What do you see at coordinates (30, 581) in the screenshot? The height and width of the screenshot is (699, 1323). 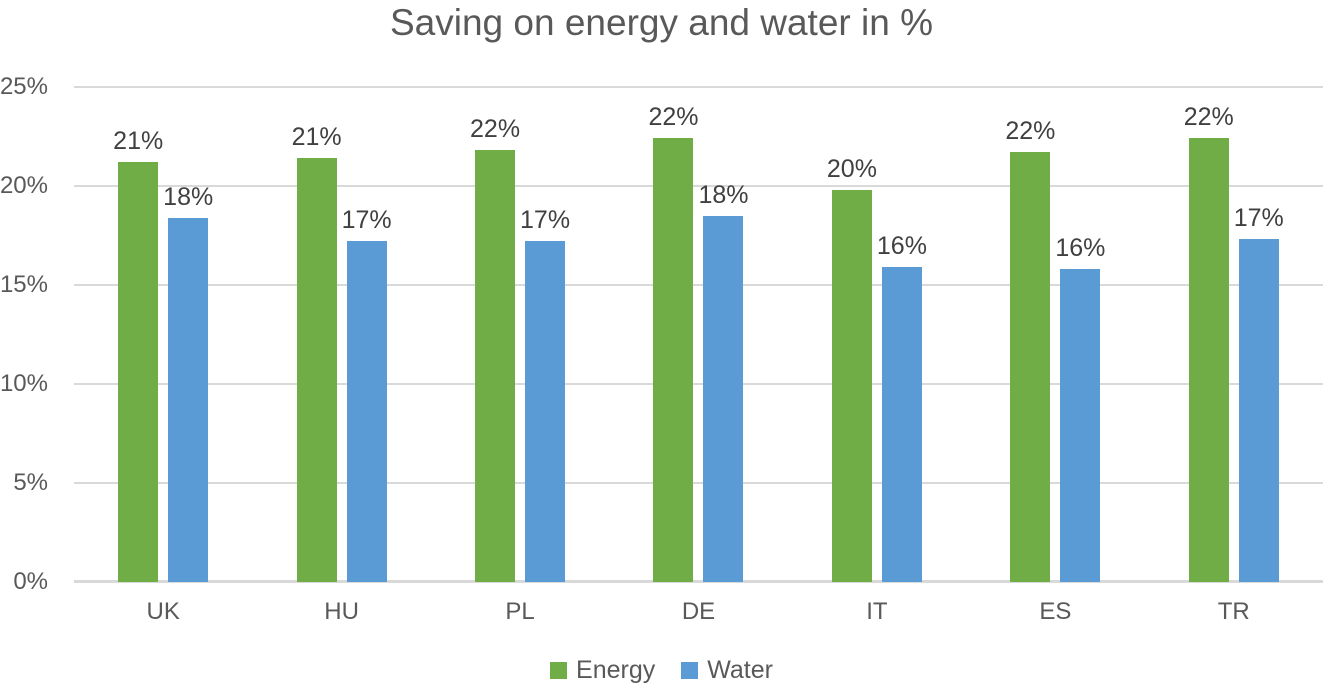 I see `y-tick-label: 0%` at bounding box center [30, 581].